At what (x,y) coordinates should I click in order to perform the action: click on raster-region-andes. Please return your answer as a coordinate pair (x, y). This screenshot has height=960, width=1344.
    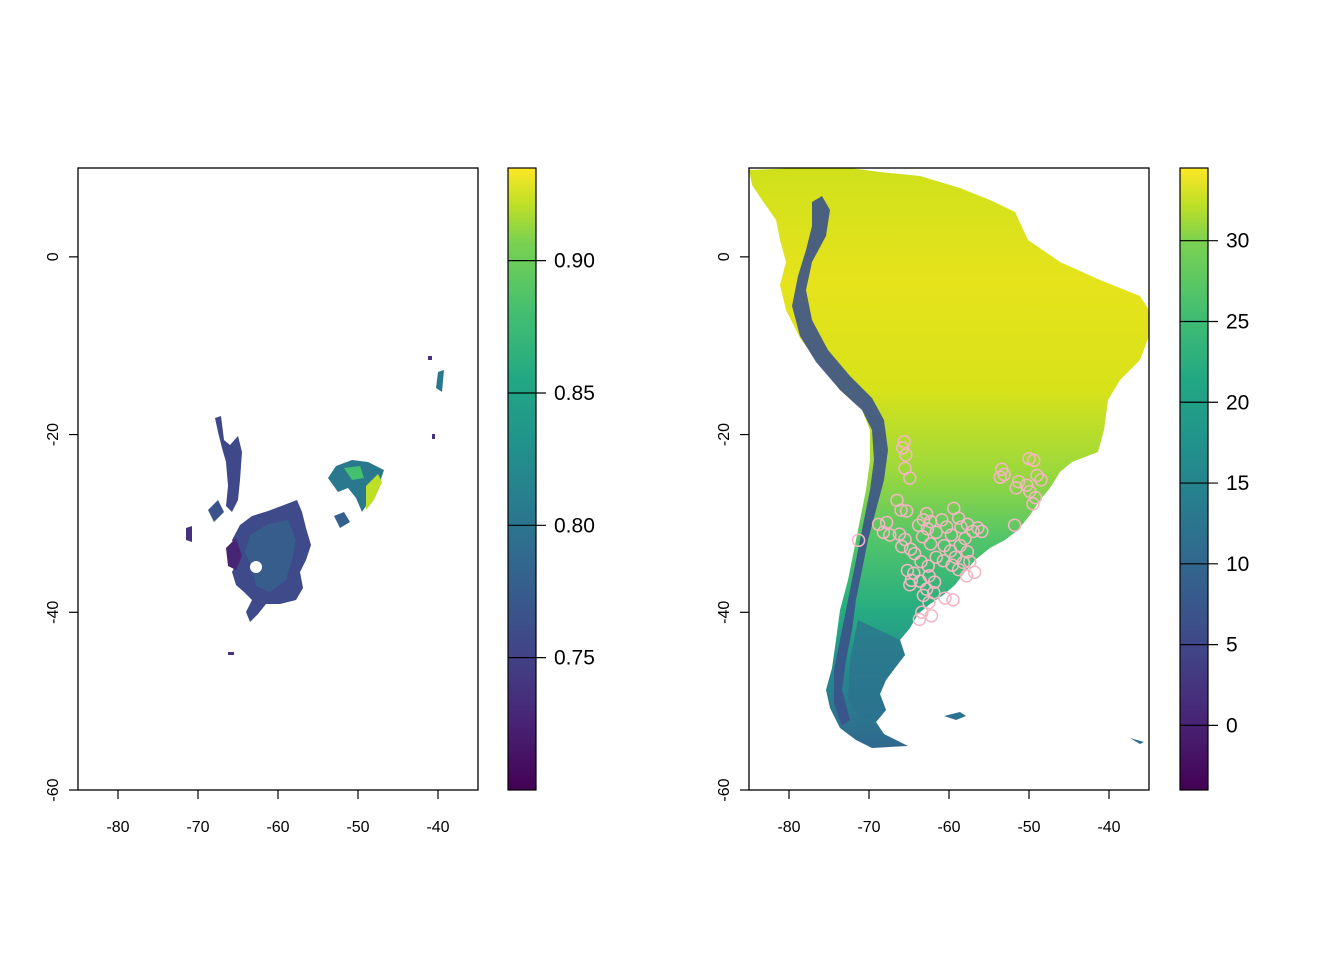
    Looking at the image, I should click on (228, 464).